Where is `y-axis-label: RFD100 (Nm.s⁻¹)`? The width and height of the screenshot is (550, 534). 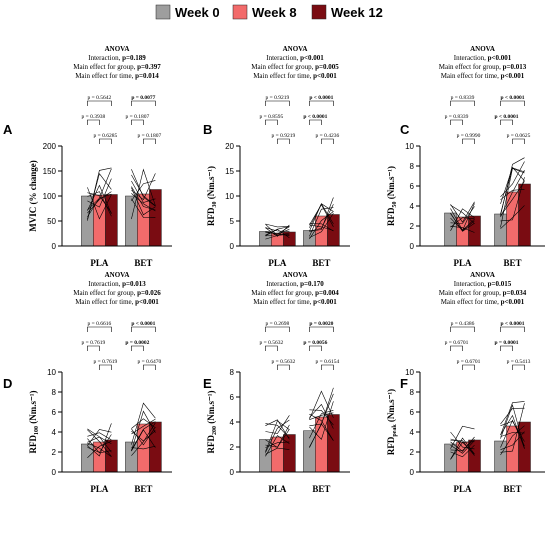
y-axis-label: RFD100 (Nm.s⁻¹) is located at coordinates (34, 422).